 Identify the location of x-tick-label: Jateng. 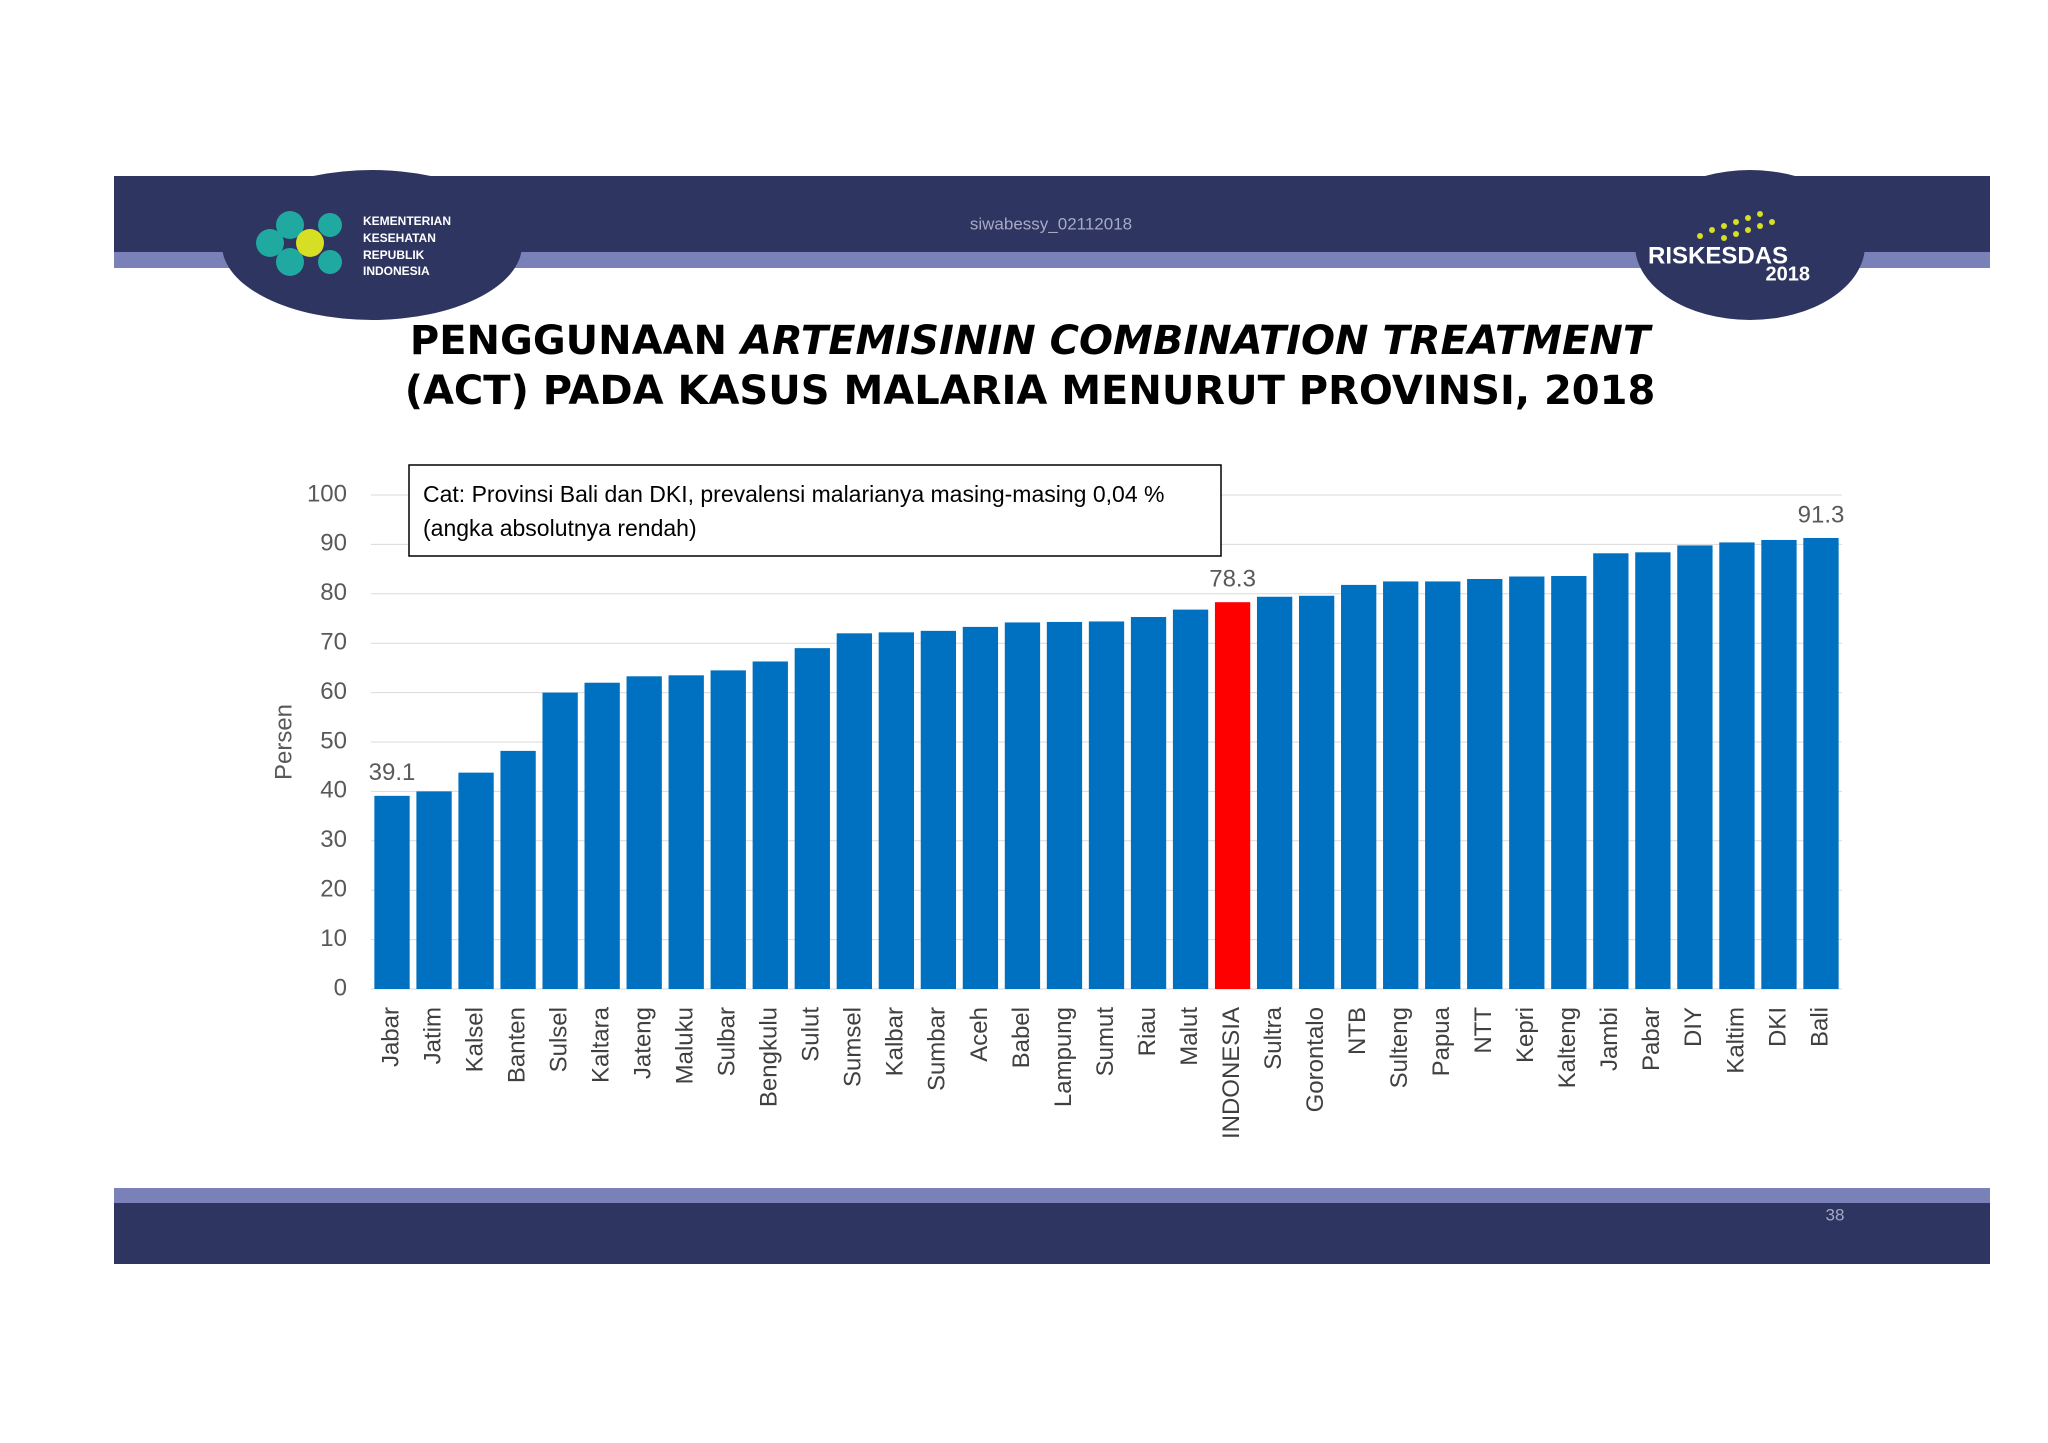
(643, 1043).